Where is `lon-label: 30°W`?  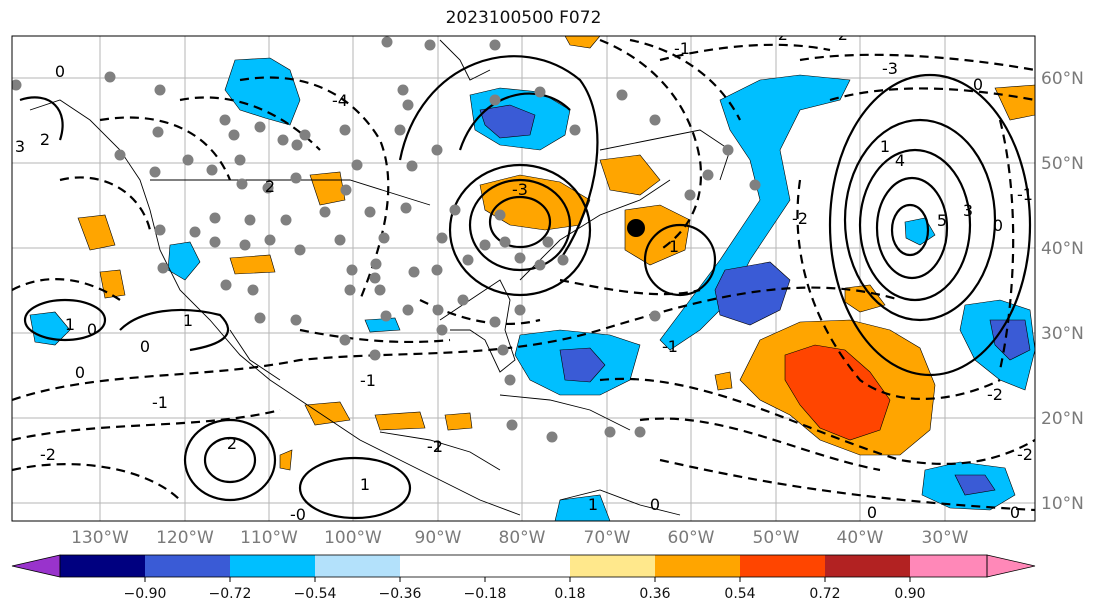
lon-label: 30°W is located at coordinates (945, 538).